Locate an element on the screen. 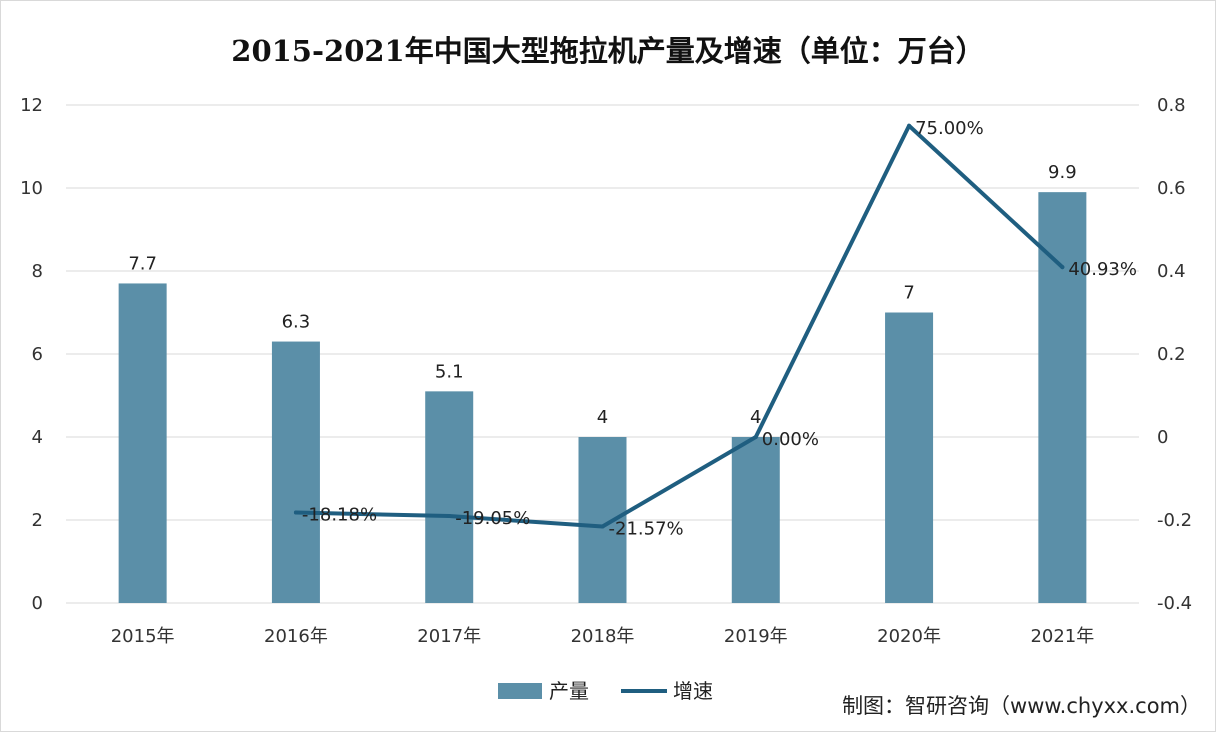 The width and height of the screenshot is (1216, 732). line-value-label: 75.00% is located at coordinates (949, 128).